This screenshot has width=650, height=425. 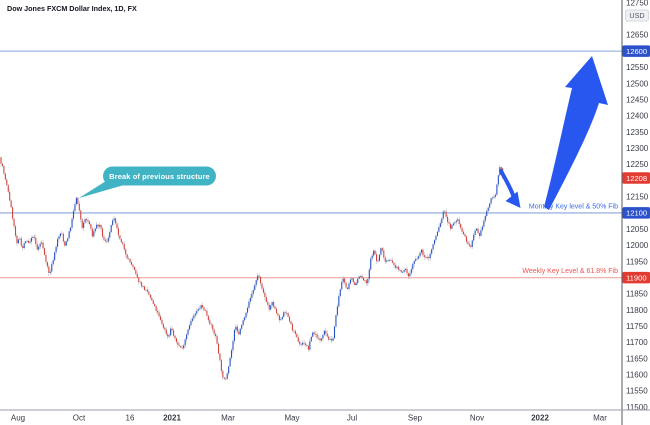 I want to click on bullish-projection-arrow, so click(x=576, y=133).